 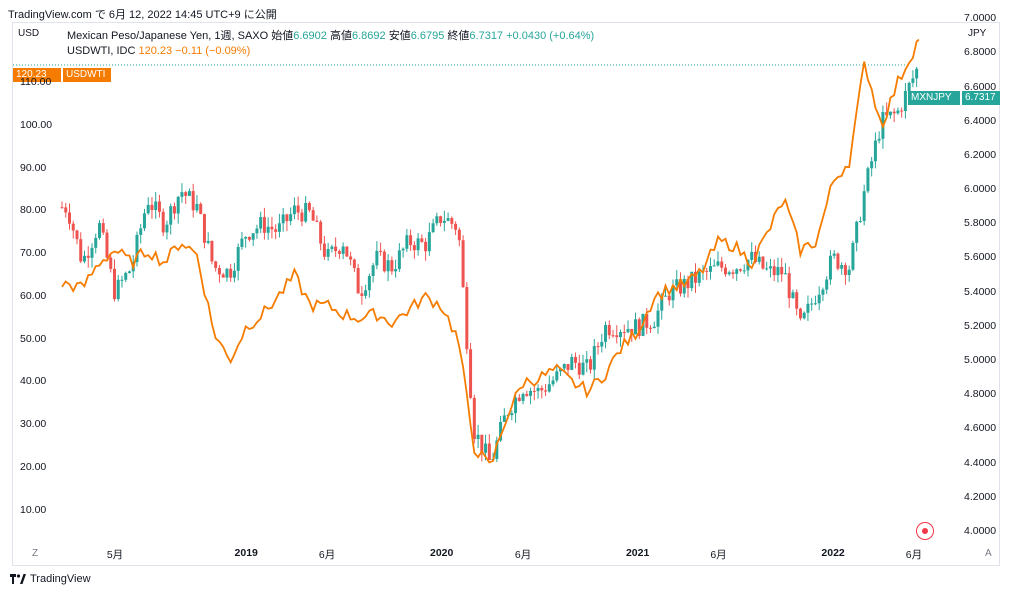 What do you see at coordinates (36, 125) in the screenshot?
I see `left-tick-label: 100.00` at bounding box center [36, 125].